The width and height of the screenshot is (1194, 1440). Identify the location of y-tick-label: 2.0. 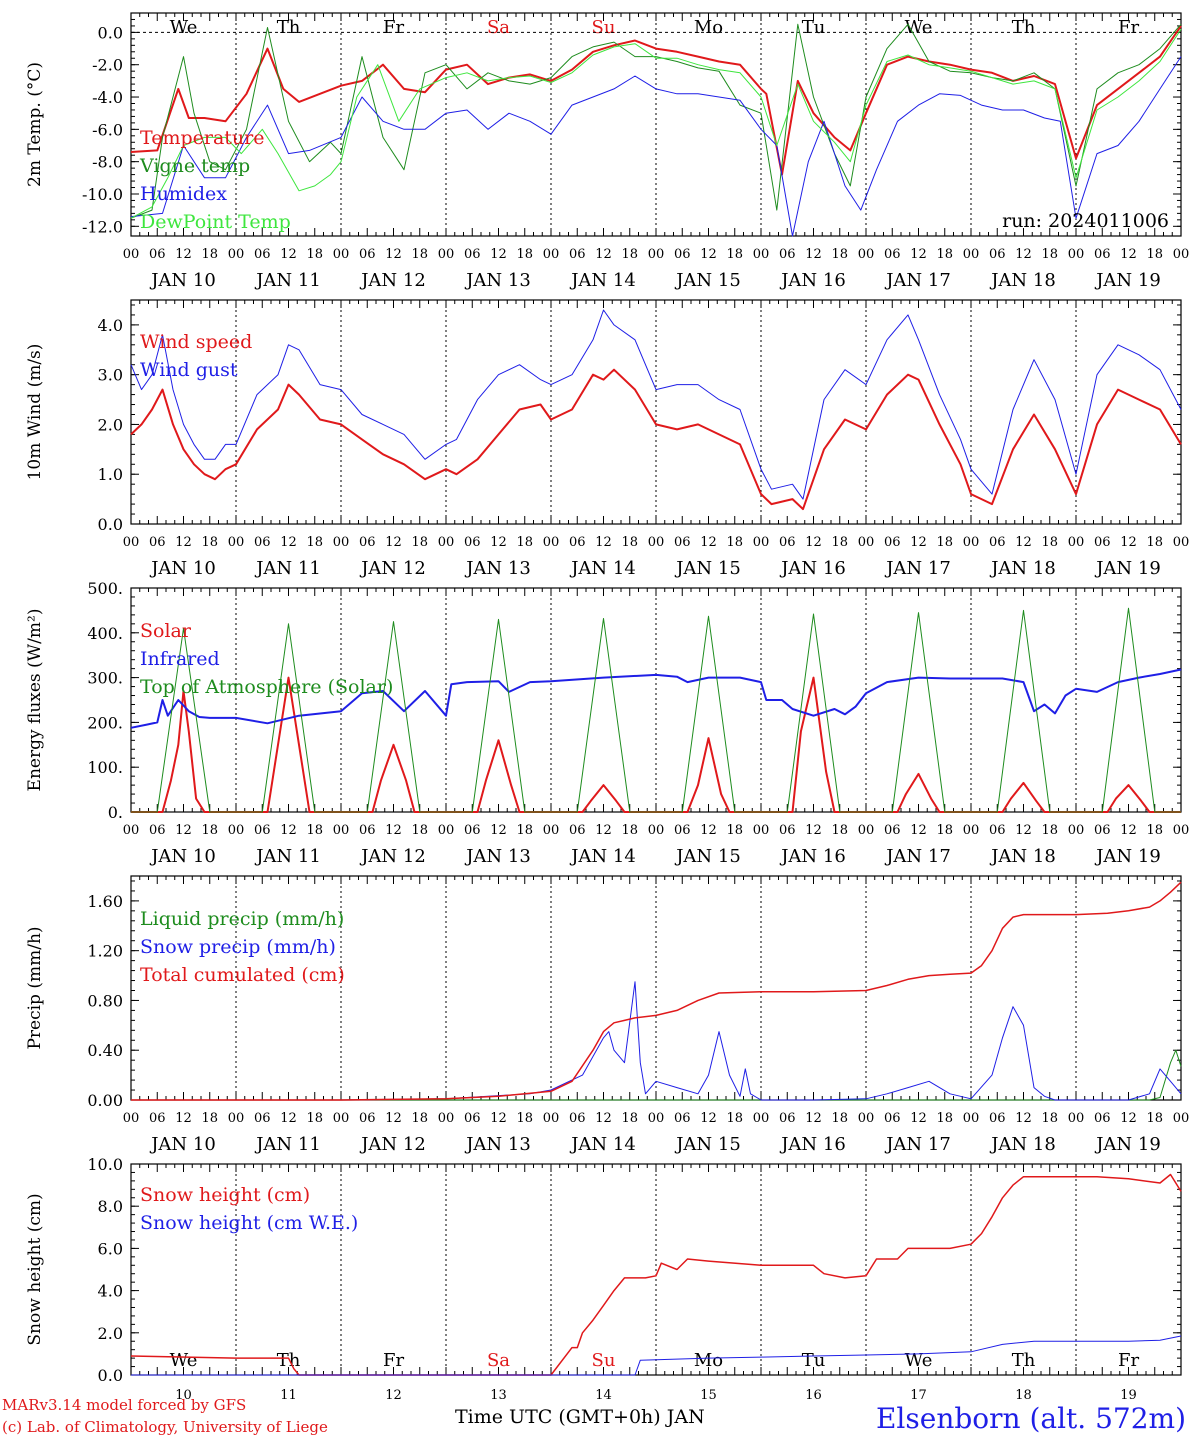
(110, 1333).